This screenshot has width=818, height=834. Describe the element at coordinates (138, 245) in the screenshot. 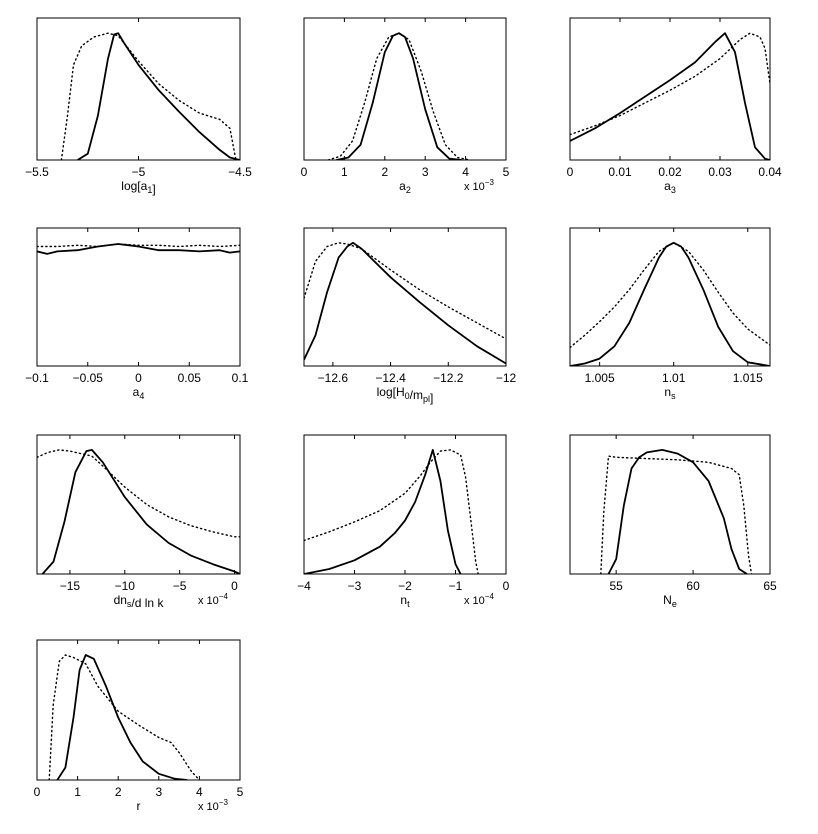

I see `subplot-4-curve-dotted` at that location.